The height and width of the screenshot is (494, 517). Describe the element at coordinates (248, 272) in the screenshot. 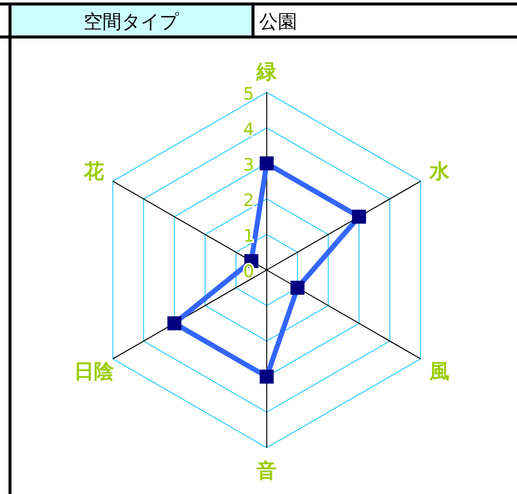

I see `y-tick-label: 0` at that location.